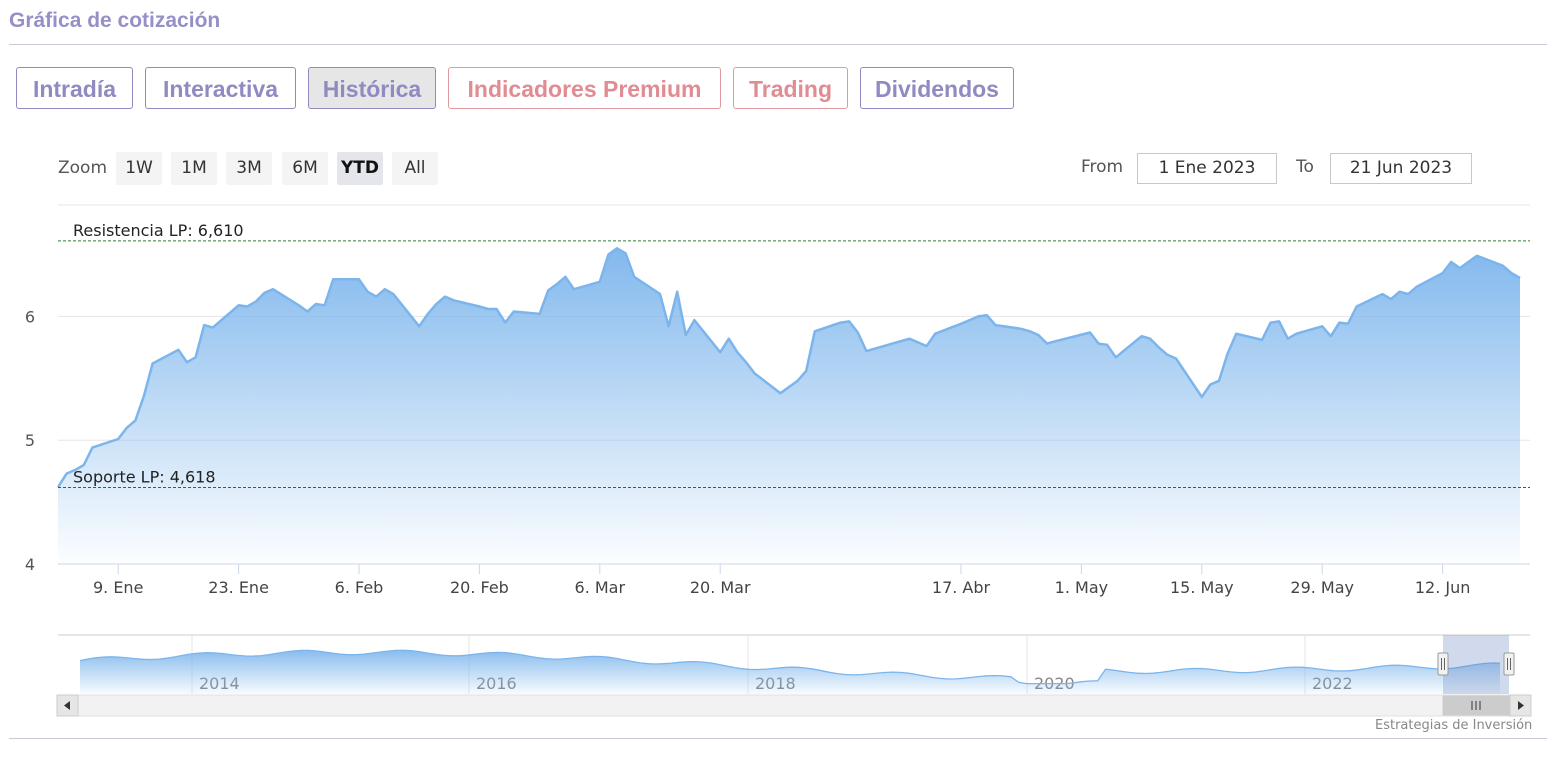 Image resolution: width=1556 pixels, height=757 pixels. Describe the element at coordinates (778, 44) in the screenshot. I see `title-divider` at that location.